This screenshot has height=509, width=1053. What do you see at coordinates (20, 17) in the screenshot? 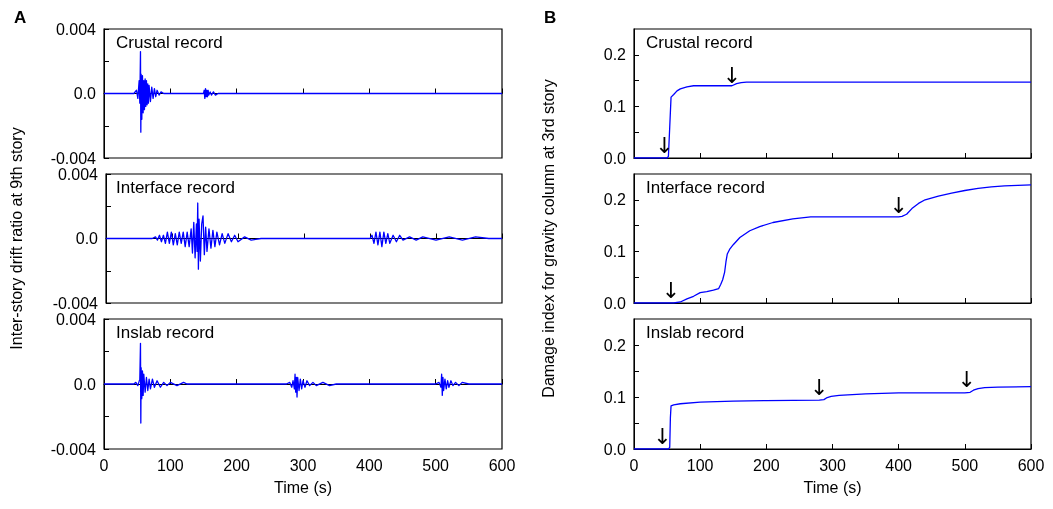
I see `chart-title: A` at bounding box center [20, 17].